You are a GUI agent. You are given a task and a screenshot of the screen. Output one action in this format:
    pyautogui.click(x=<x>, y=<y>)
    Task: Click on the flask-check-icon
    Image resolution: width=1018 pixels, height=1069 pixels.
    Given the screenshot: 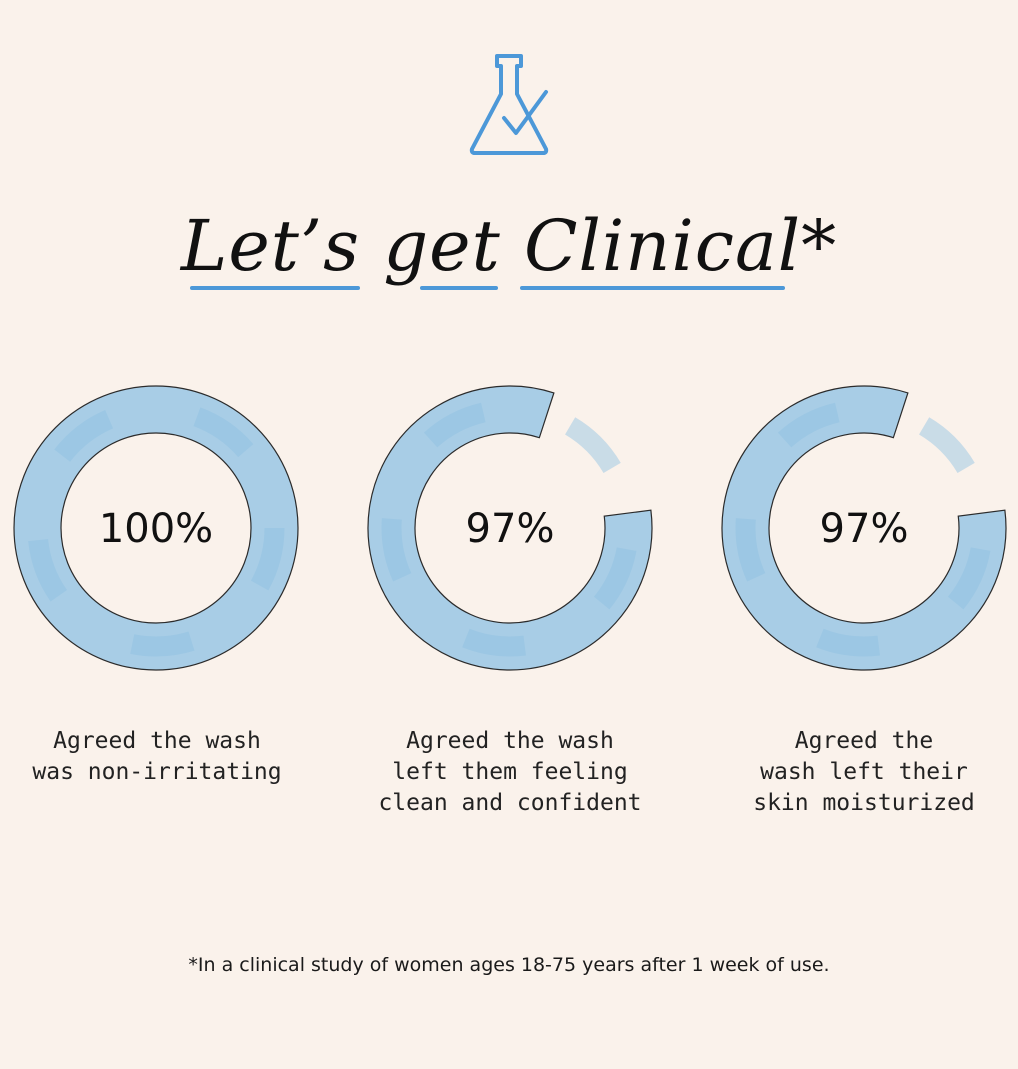 What is the action you would take?
    pyautogui.click(x=509, y=104)
    